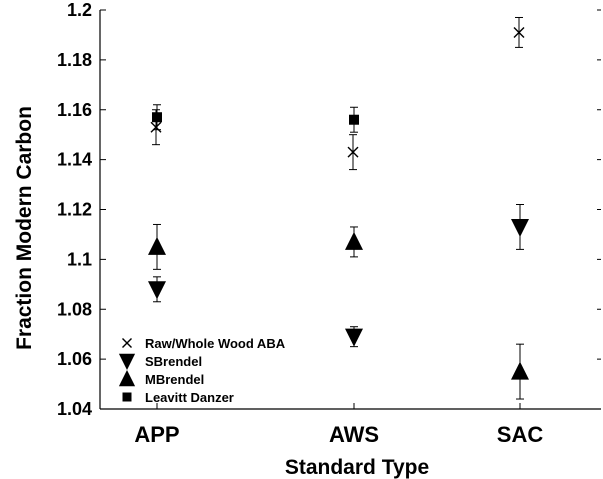  Describe the element at coordinates (174, 379) in the screenshot. I see `legend-label: MBrendel` at that location.